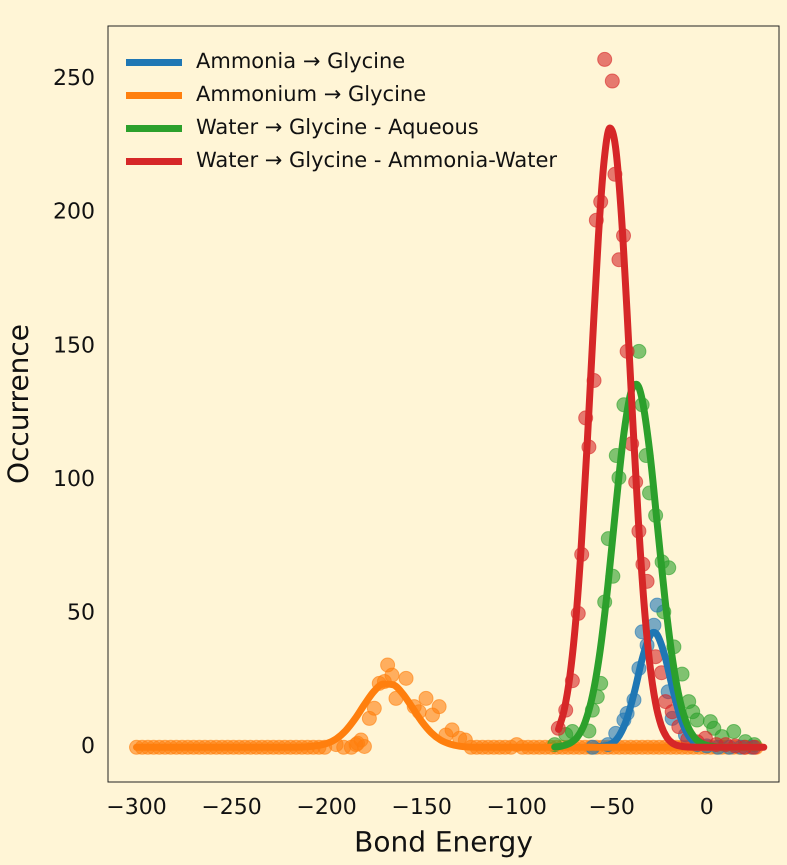 The height and width of the screenshot is (865, 787). What do you see at coordinates (421, 807) in the screenshot?
I see `x-tick-label: −150` at bounding box center [421, 807].